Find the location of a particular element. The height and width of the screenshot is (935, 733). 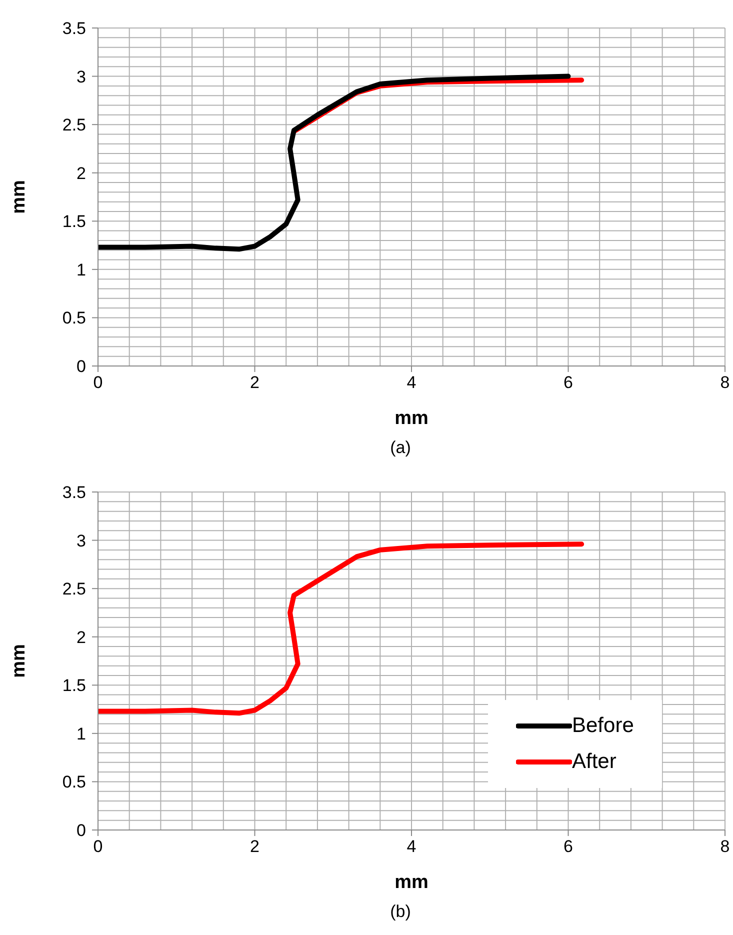

text: (a) is located at coordinates (400, 448).